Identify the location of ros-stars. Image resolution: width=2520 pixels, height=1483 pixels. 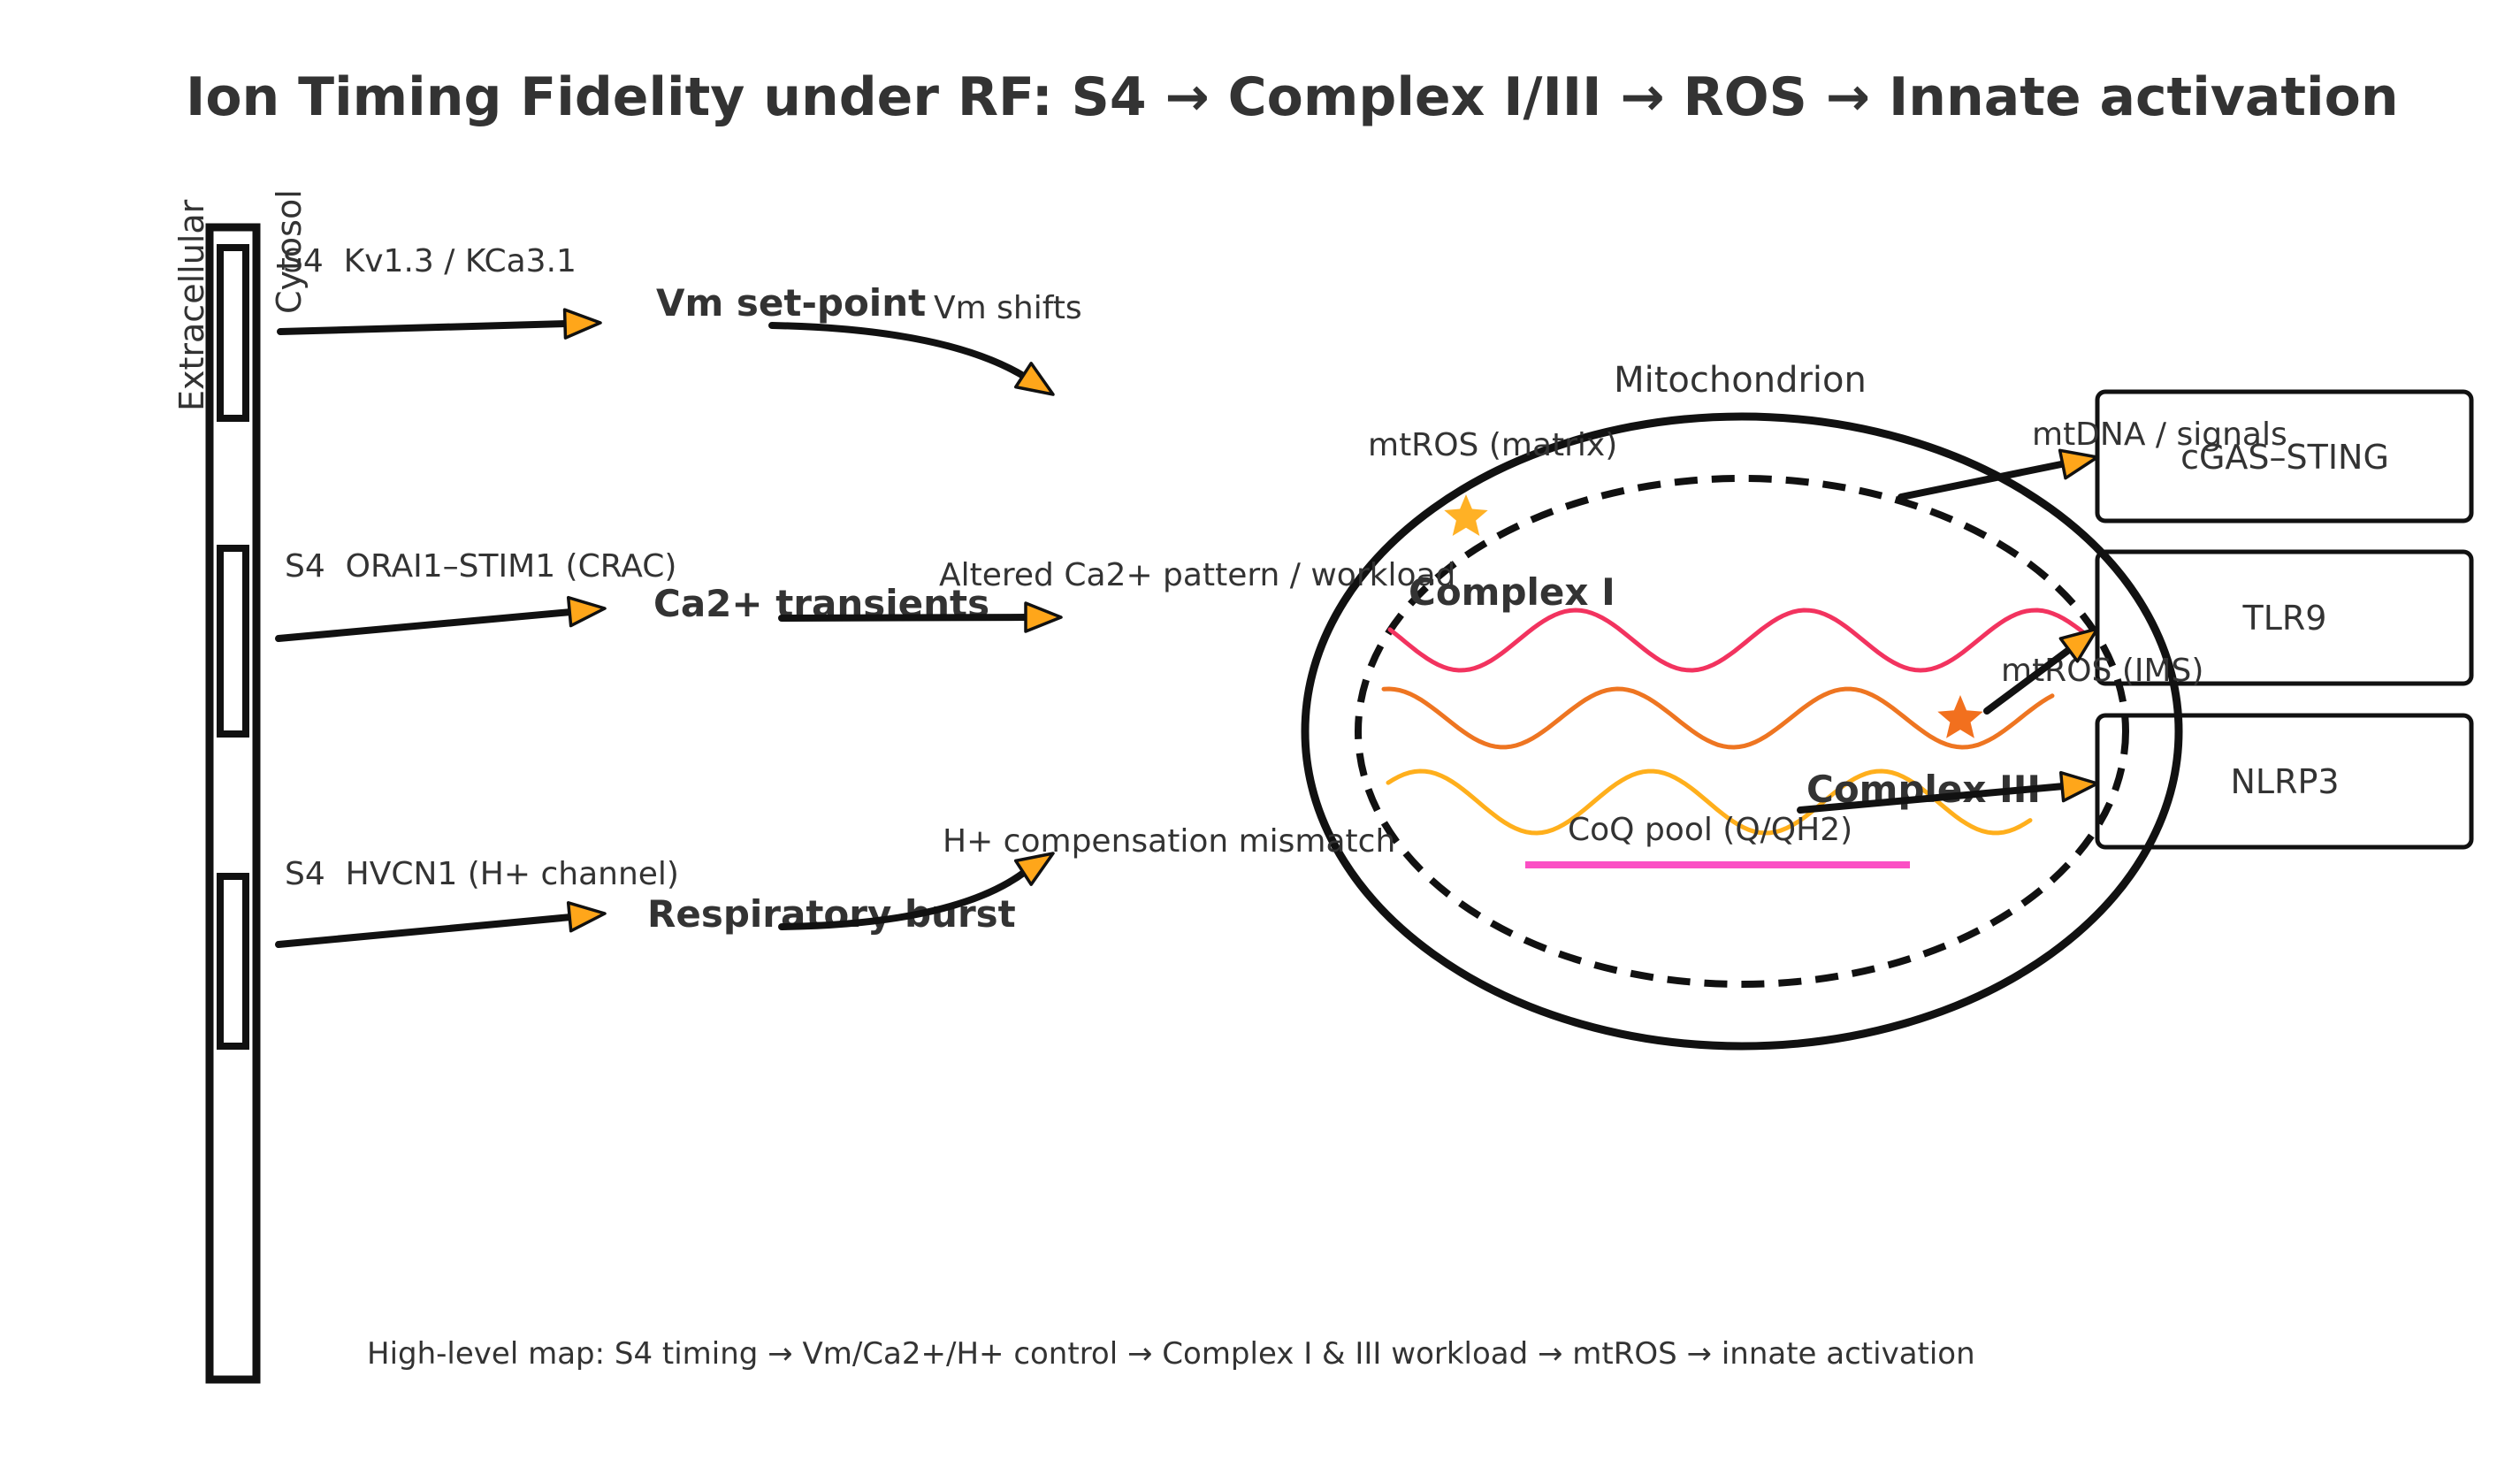
(1713, 616).